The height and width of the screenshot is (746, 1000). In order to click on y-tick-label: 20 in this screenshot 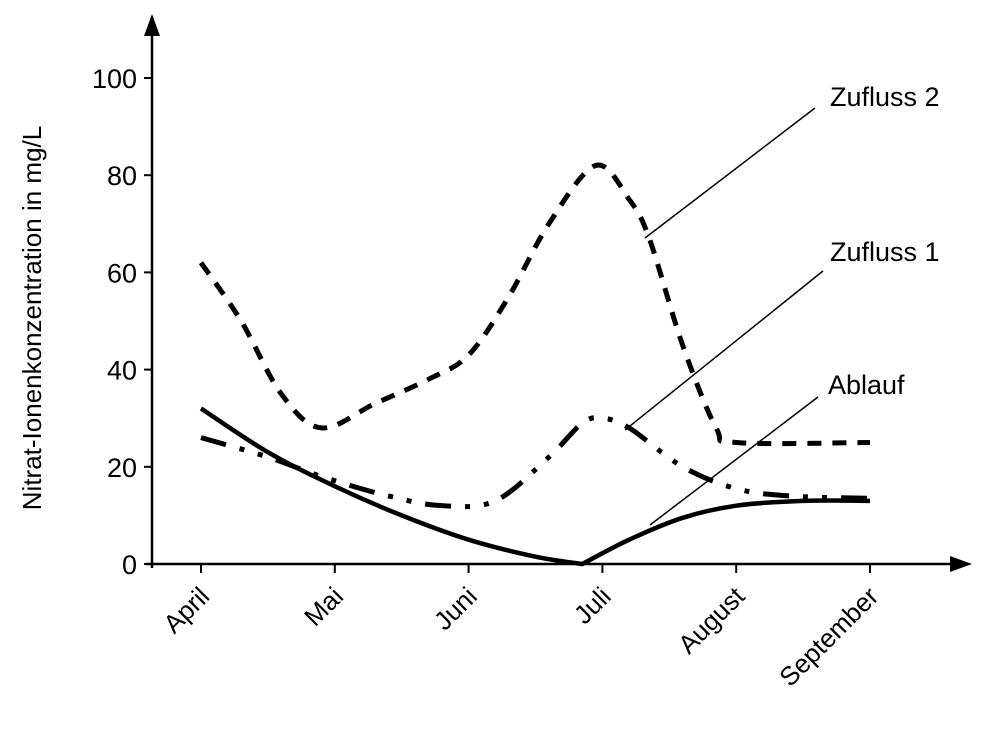, I will do `click(122, 468)`.